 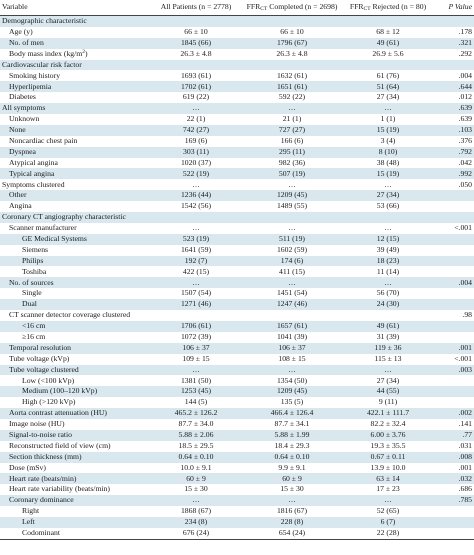 I want to click on variable-cell-text: All symptoms, so click(x=24, y=108).